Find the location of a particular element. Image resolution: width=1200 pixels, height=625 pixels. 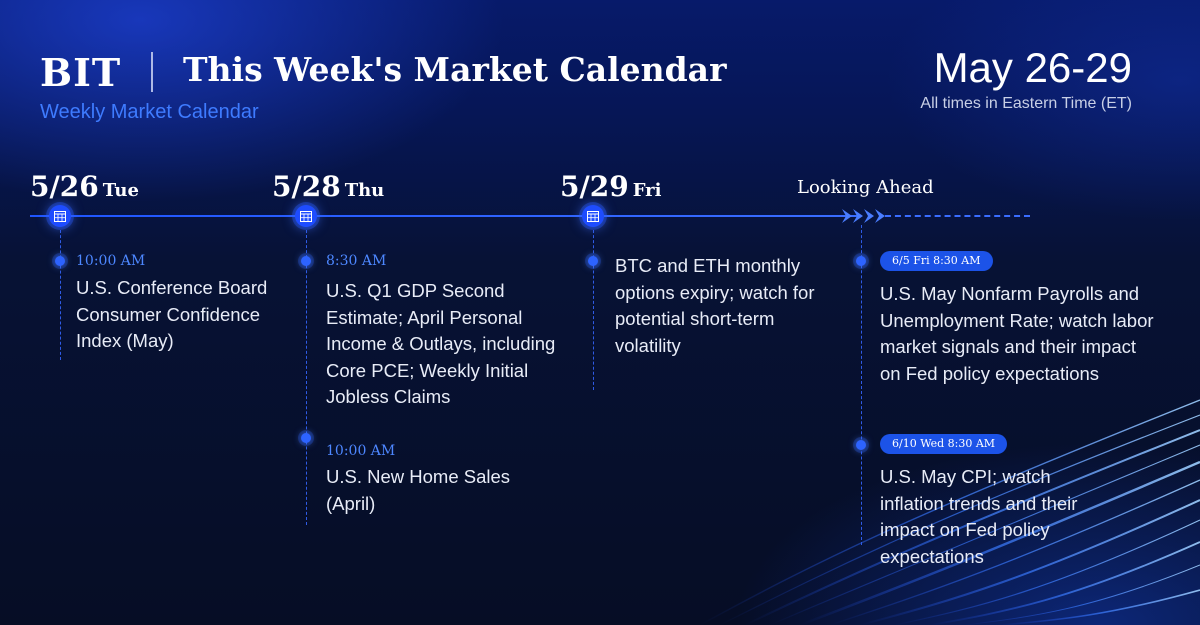

day-header-fri: 5/29 Fri is located at coordinates (610, 186).